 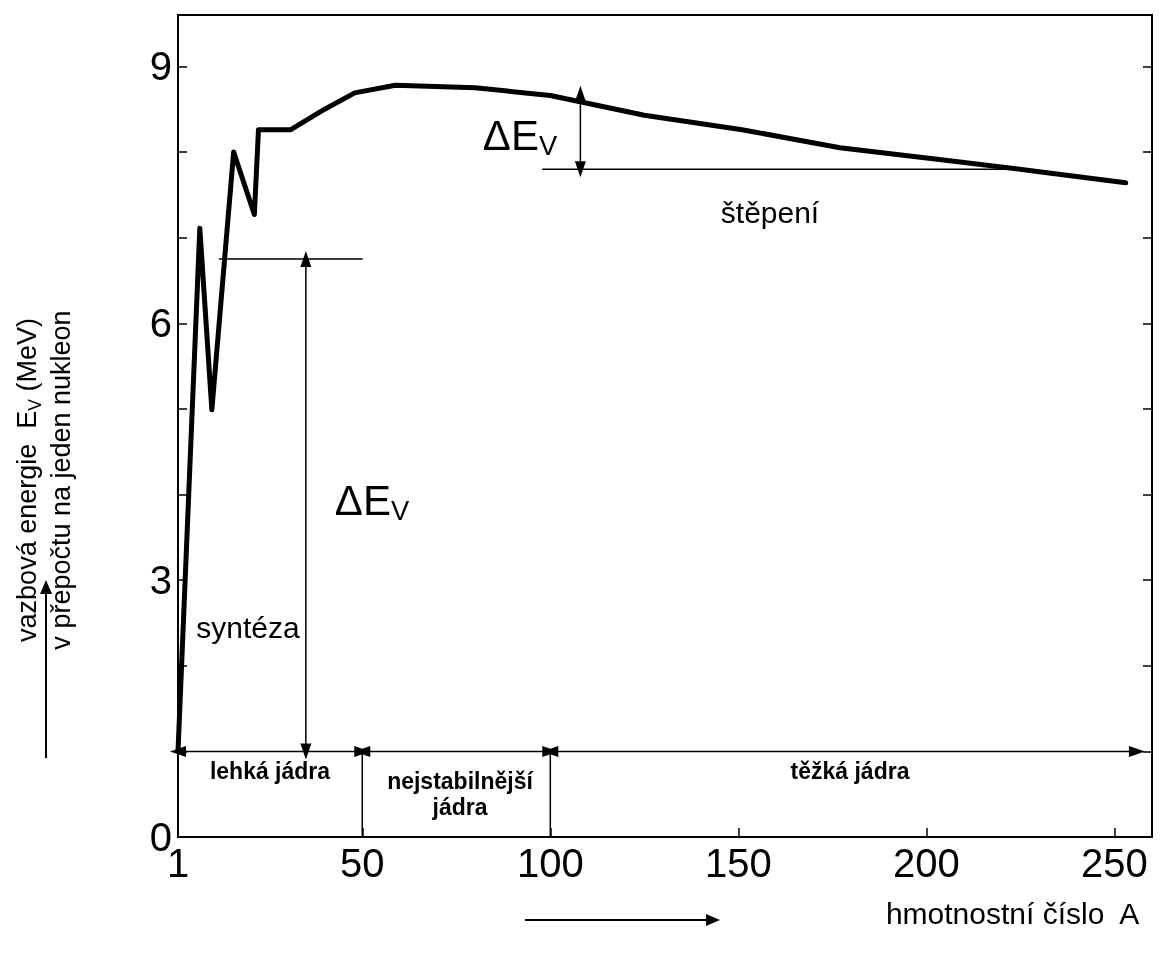 What do you see at coordinates (738, 863) in the screenshot?
I see `x-tick-label: 150` at bounding box center [738, 863].